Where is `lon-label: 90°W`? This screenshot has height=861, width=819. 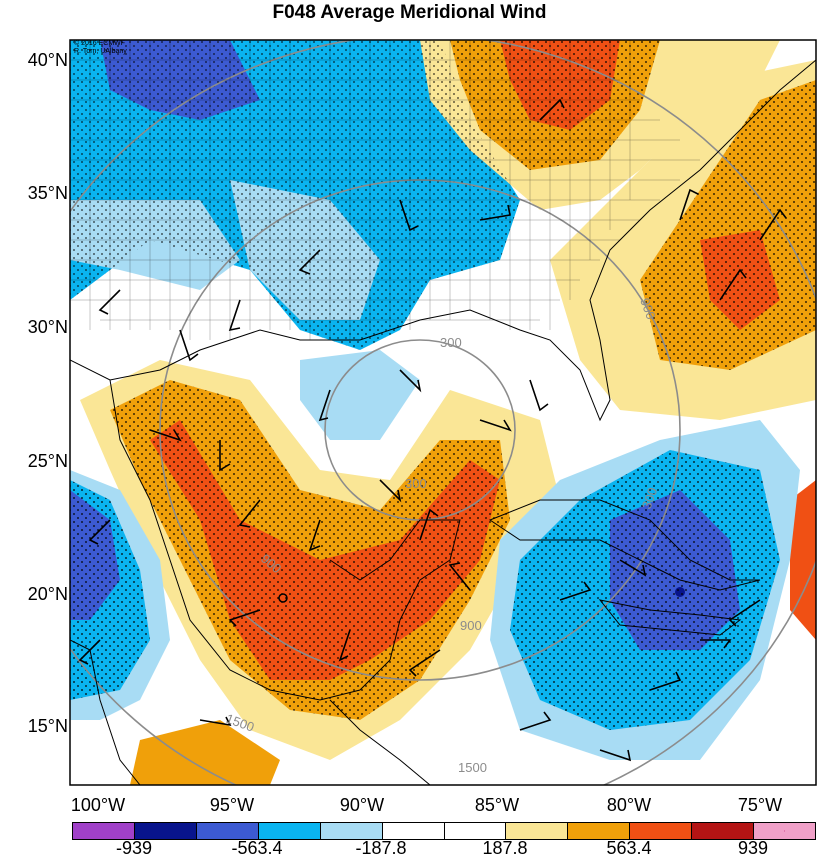 lon-label: 90°W is located at coordinates (362, 805).